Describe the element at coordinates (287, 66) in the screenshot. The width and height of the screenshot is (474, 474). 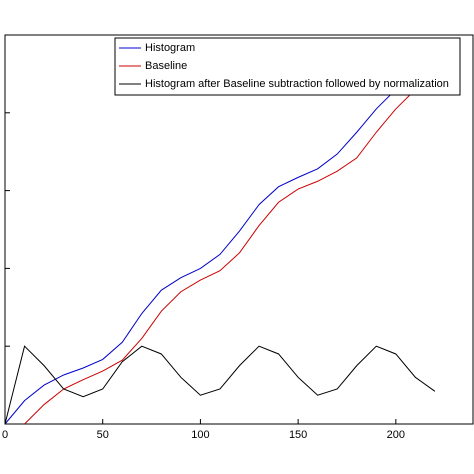
I see `legend-box` at that location.